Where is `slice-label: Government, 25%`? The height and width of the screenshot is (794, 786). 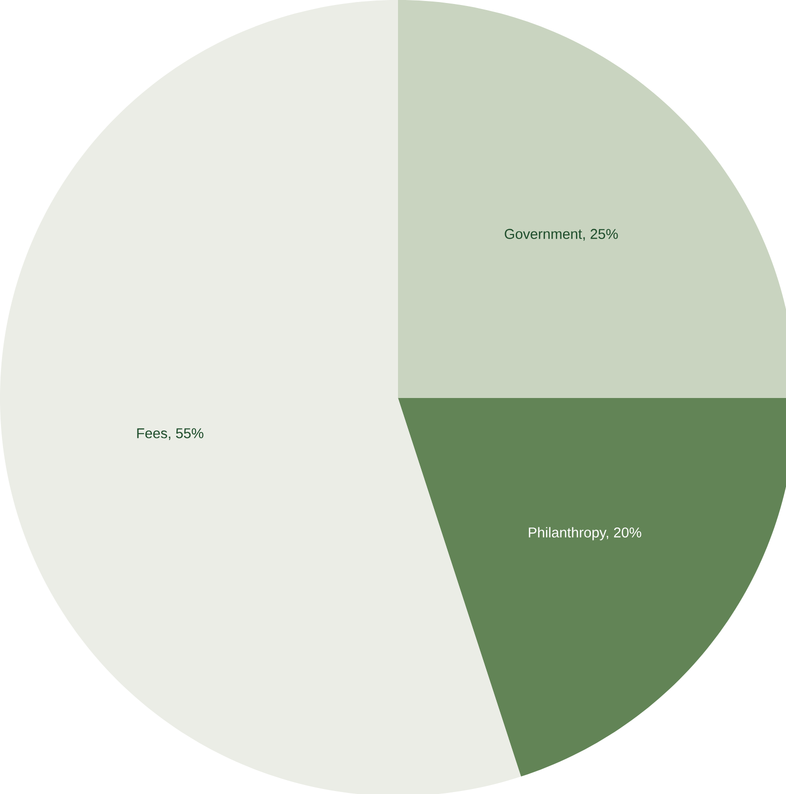 slice-label: Government, 25% is located at coordinates (561, 234).